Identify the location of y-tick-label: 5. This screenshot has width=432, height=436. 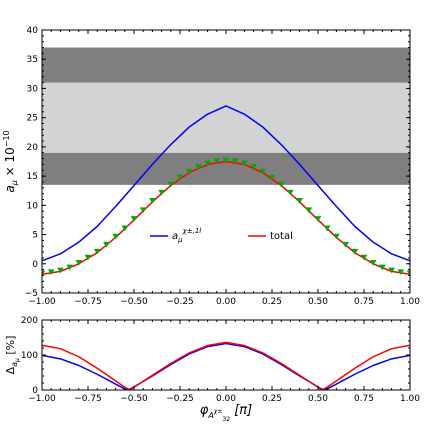
(35, 236).